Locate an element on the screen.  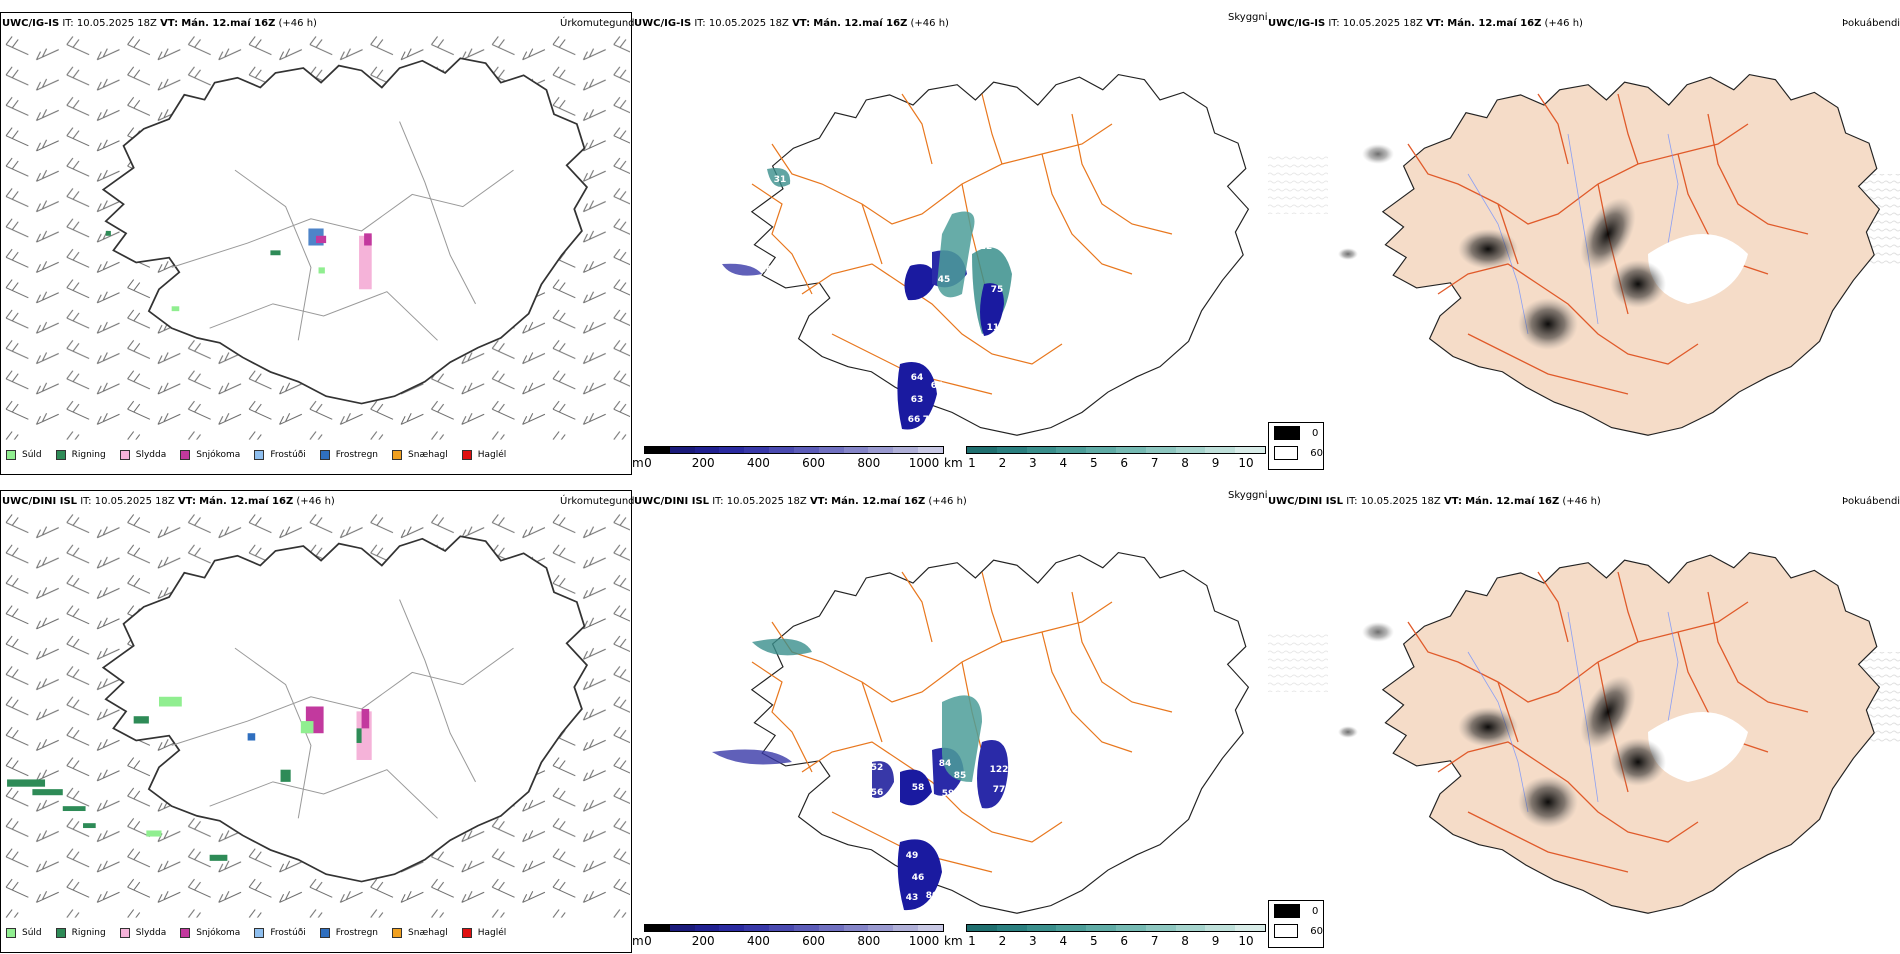
fog-legend: 0 60 is located at coordinates (1296, 924).